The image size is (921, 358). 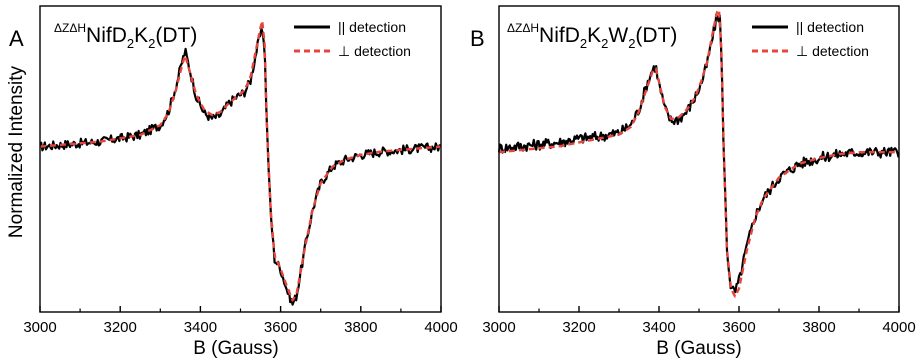 What do you see at coordinates (372, 27) in the screenshot?
I see `legend-a-par-label: || detection` at bounding box center [372, 27].